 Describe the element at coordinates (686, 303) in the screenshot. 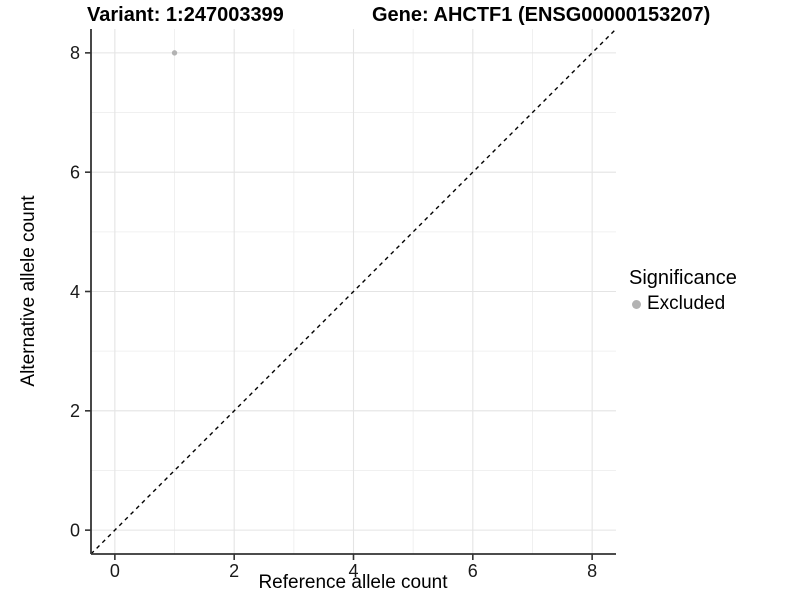

I see `legend-item-label: Excluded` at that location.